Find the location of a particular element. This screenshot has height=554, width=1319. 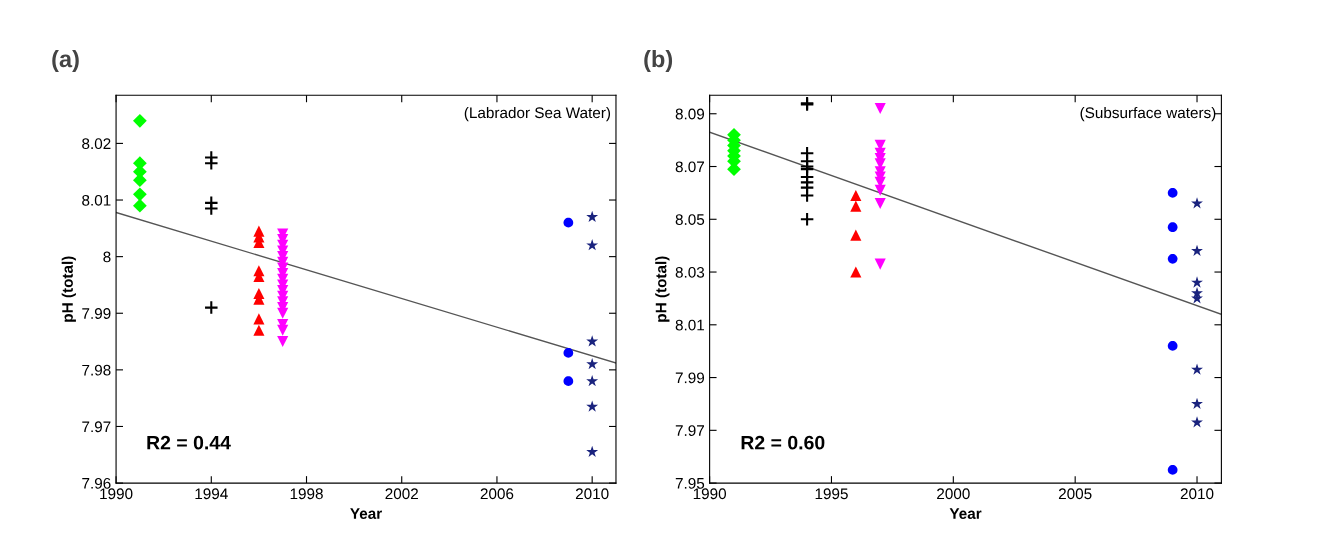

y-tick-label: 8.05 is located at coordinates (690, 219).